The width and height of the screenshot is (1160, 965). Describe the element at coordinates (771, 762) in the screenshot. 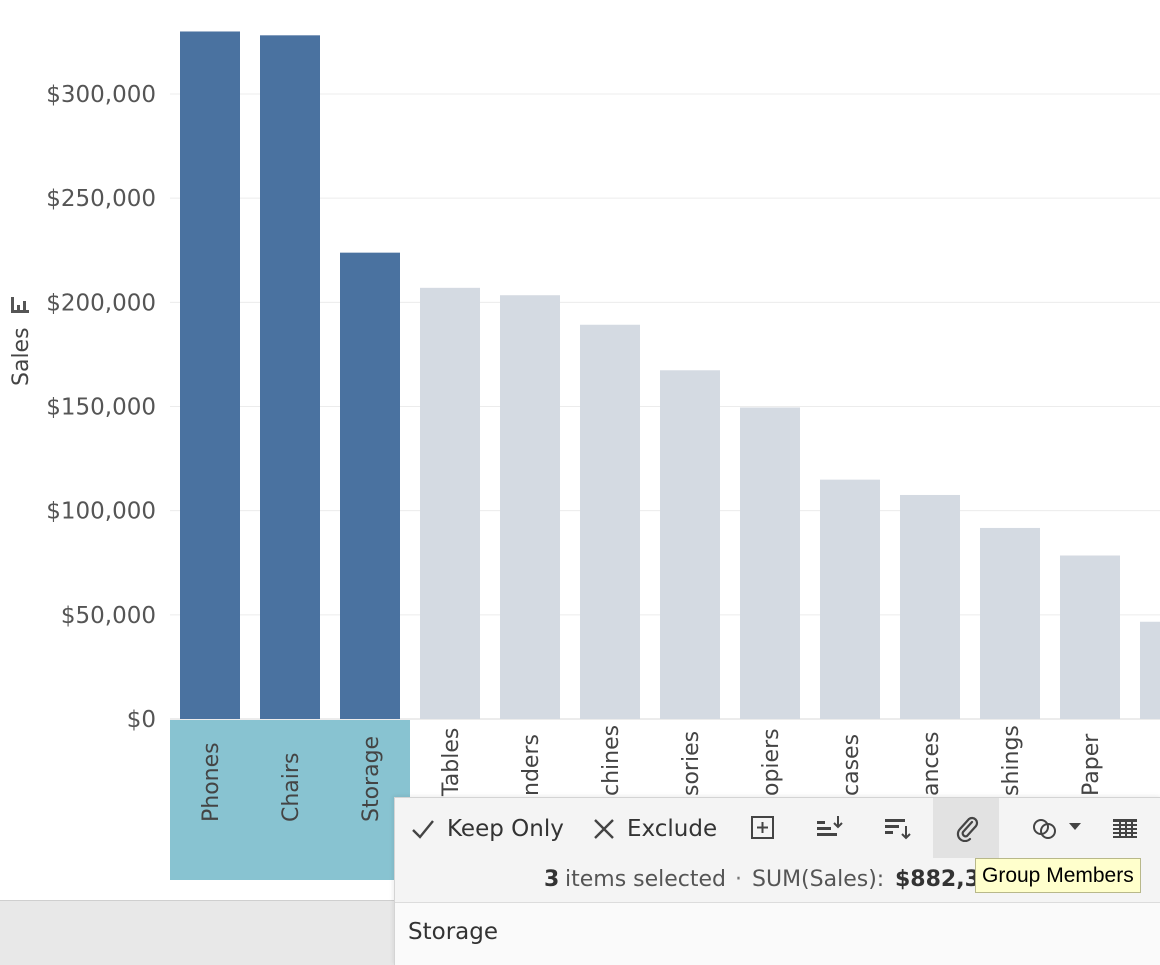

I see `x-tick-label: opiers` at that location.